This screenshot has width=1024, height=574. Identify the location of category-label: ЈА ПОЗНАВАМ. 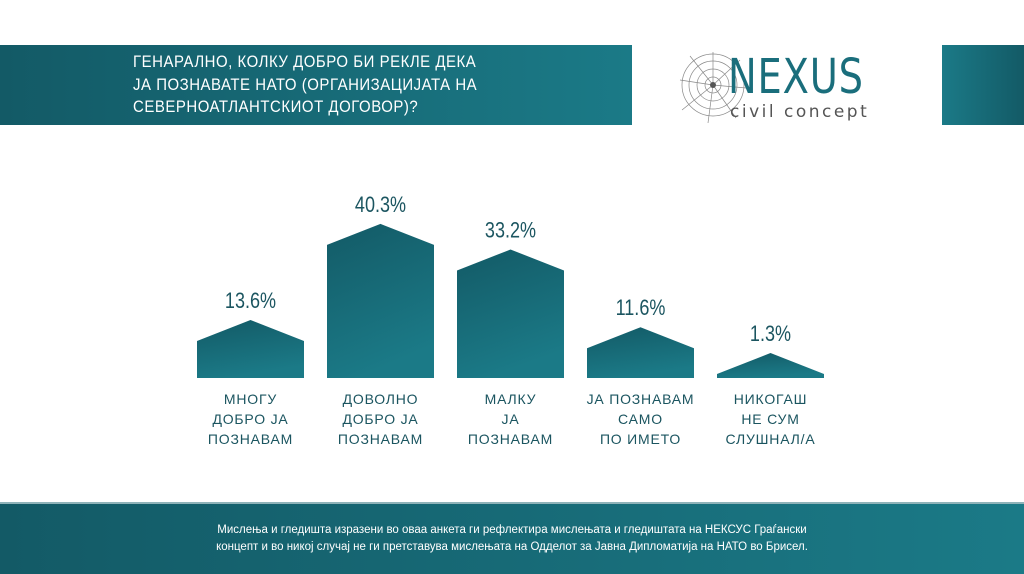
(641, 399).